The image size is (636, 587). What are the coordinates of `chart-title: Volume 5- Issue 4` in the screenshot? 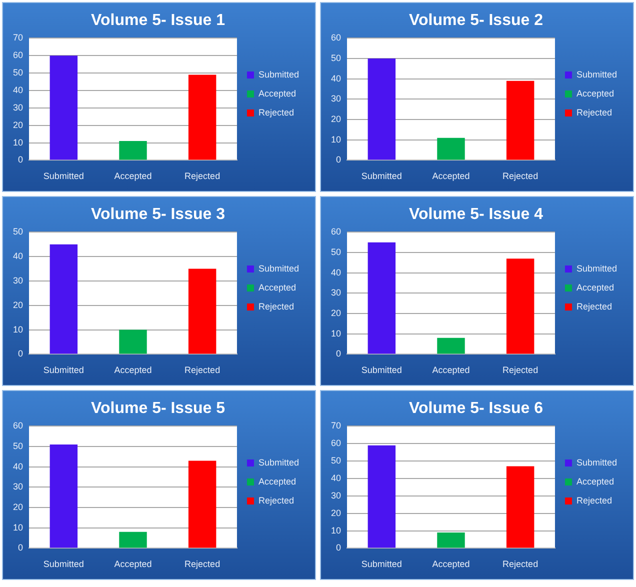 It's located at (476, 215).